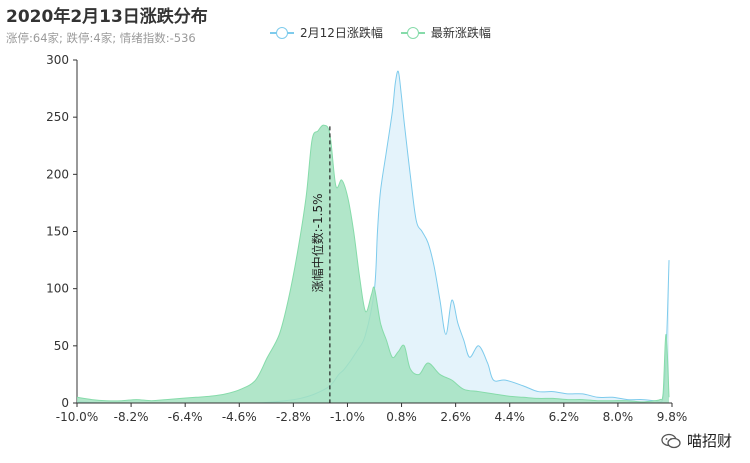 This screenshot has width=750, height=463. Describe the element at coordinates (57, 117) in the screenshot. I see `y-tick-label: 250` at that location.